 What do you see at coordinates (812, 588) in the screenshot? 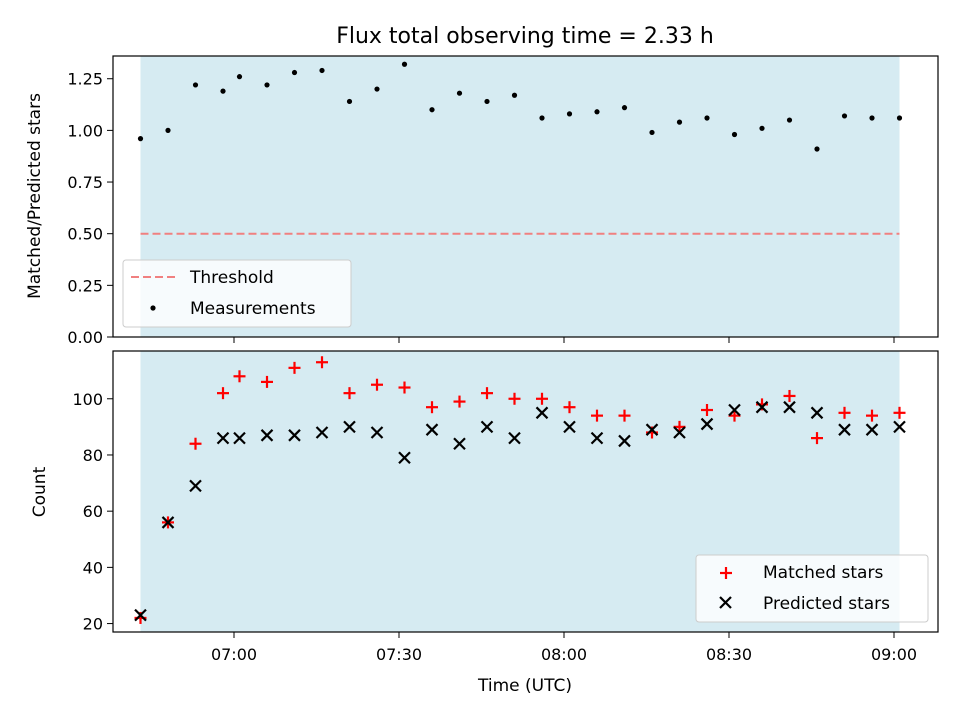
I see `bottom-legend-box` at bounding box center [812, 588].